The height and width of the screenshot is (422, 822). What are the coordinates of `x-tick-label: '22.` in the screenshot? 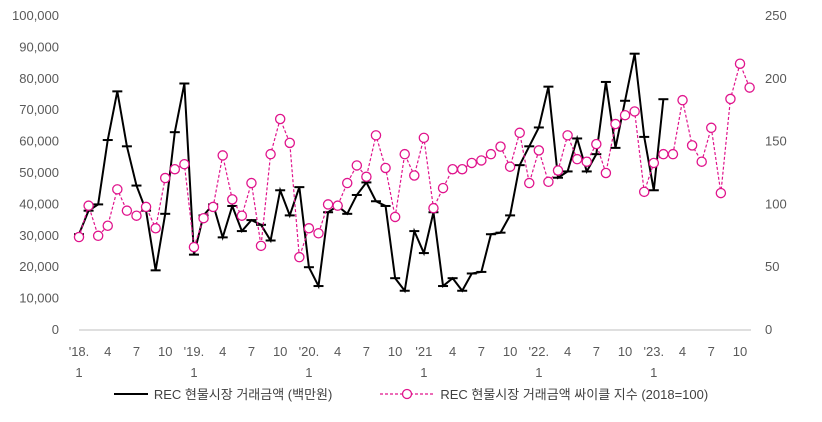 It's located at (539, 351).